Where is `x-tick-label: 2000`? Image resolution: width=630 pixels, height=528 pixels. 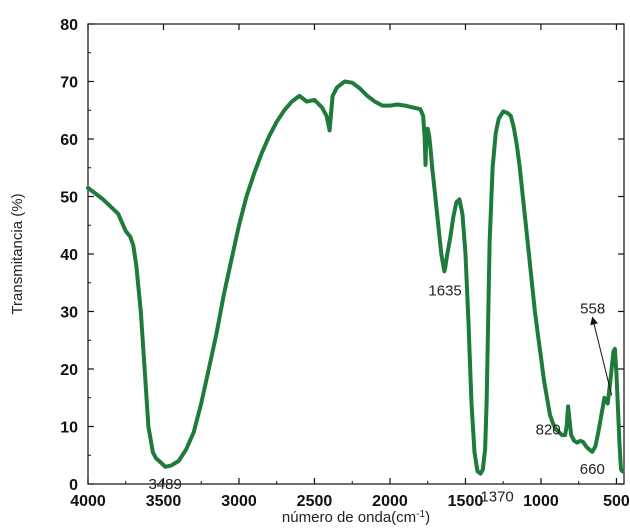 x-tick-label: 2000 is located at coordinates (390, 501).